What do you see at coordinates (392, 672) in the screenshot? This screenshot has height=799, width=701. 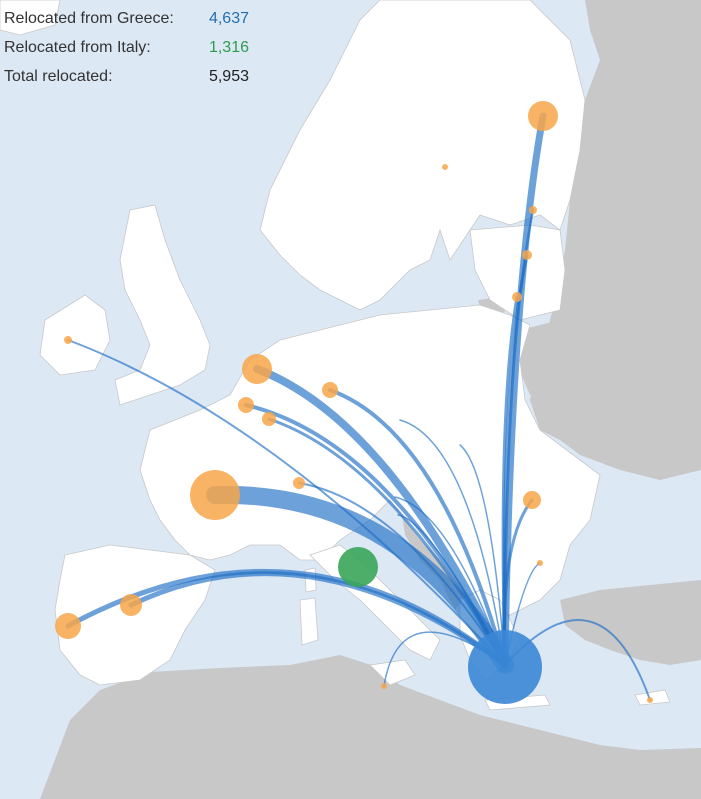 I see `sicily` at bounding box center [392, 672].